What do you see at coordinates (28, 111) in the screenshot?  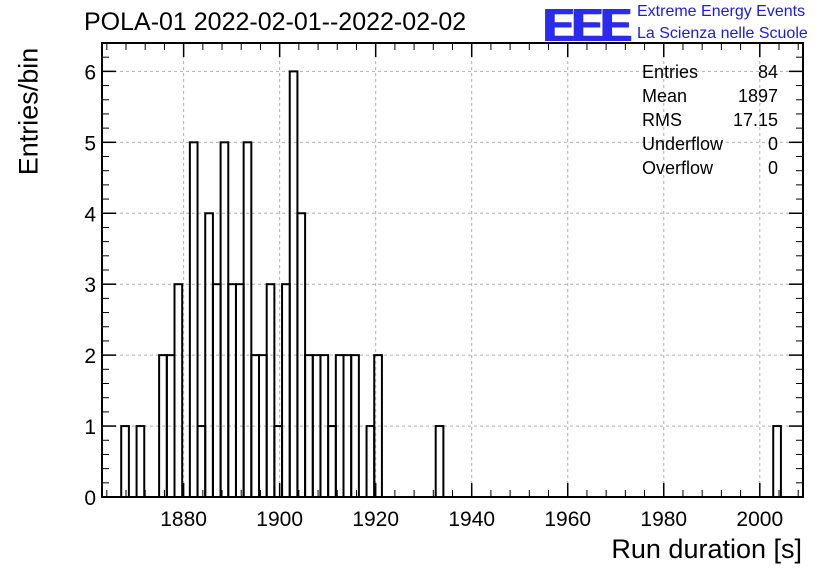 I see `y-axis-label: Entries/bin` at bounding box center [28, 111].